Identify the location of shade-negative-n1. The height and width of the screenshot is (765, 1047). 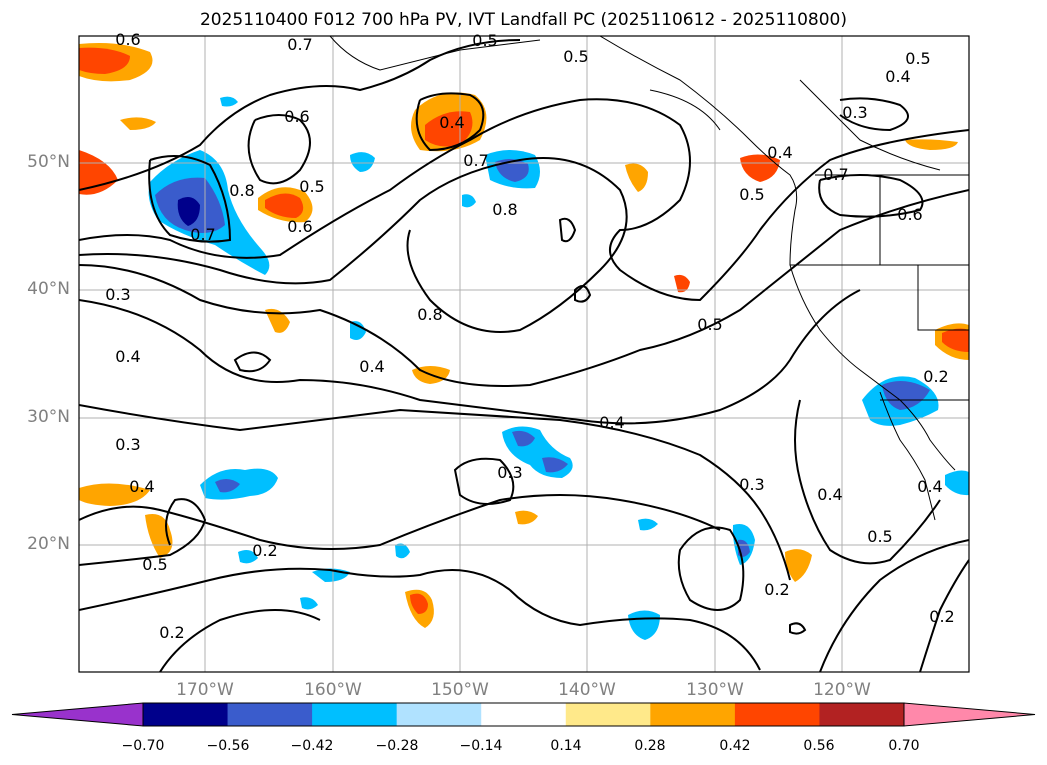
(362, 162).